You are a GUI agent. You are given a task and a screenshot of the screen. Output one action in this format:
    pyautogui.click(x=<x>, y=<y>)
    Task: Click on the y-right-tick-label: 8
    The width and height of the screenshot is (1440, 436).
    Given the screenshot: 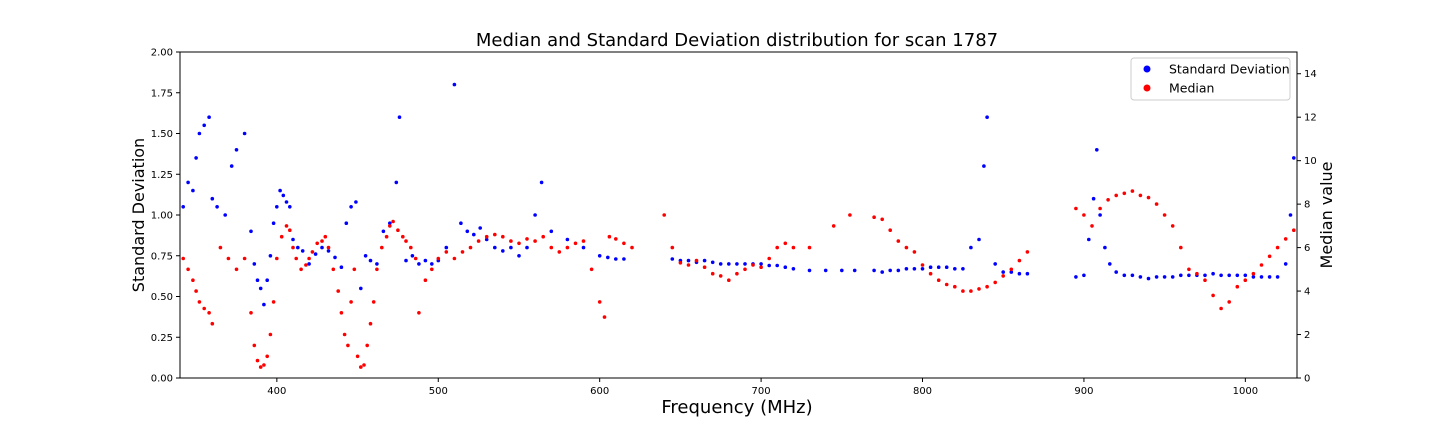 What is the action you would take?
    pyautogui.click(x=1307, y=205)
    